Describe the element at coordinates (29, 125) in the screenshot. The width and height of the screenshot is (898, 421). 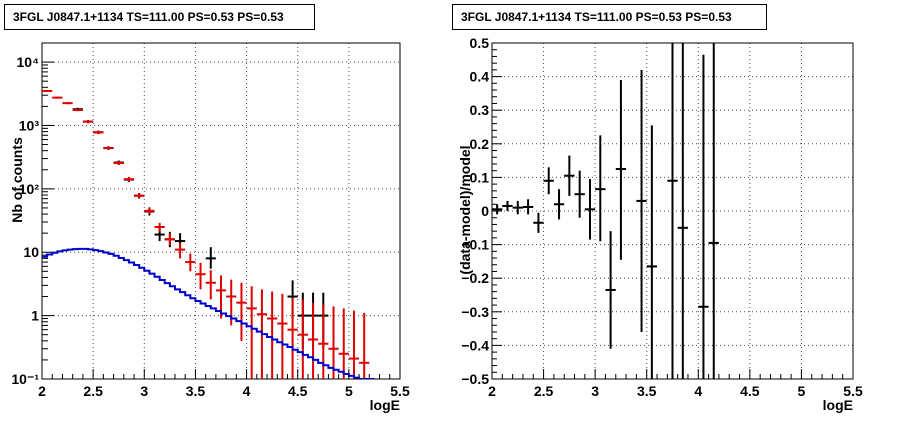
I see `y-tick-label: 10³` at that location.